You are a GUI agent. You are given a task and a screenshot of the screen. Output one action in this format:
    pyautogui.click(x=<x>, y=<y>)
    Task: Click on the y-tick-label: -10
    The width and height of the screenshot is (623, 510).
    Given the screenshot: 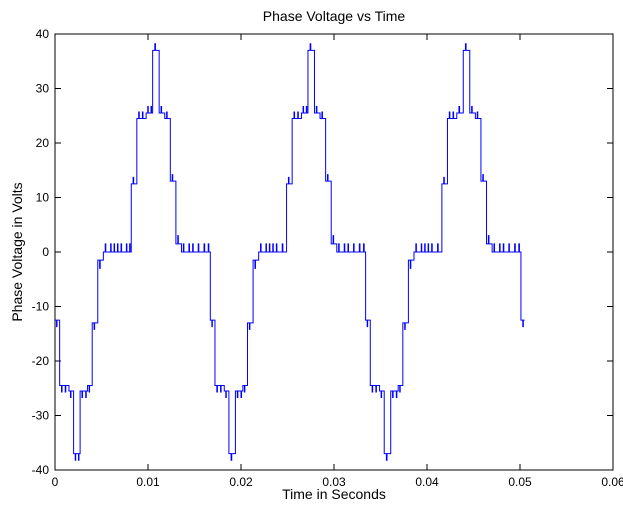 What is the action you would take?
    pyautogui.click(x=41, y=307)
    